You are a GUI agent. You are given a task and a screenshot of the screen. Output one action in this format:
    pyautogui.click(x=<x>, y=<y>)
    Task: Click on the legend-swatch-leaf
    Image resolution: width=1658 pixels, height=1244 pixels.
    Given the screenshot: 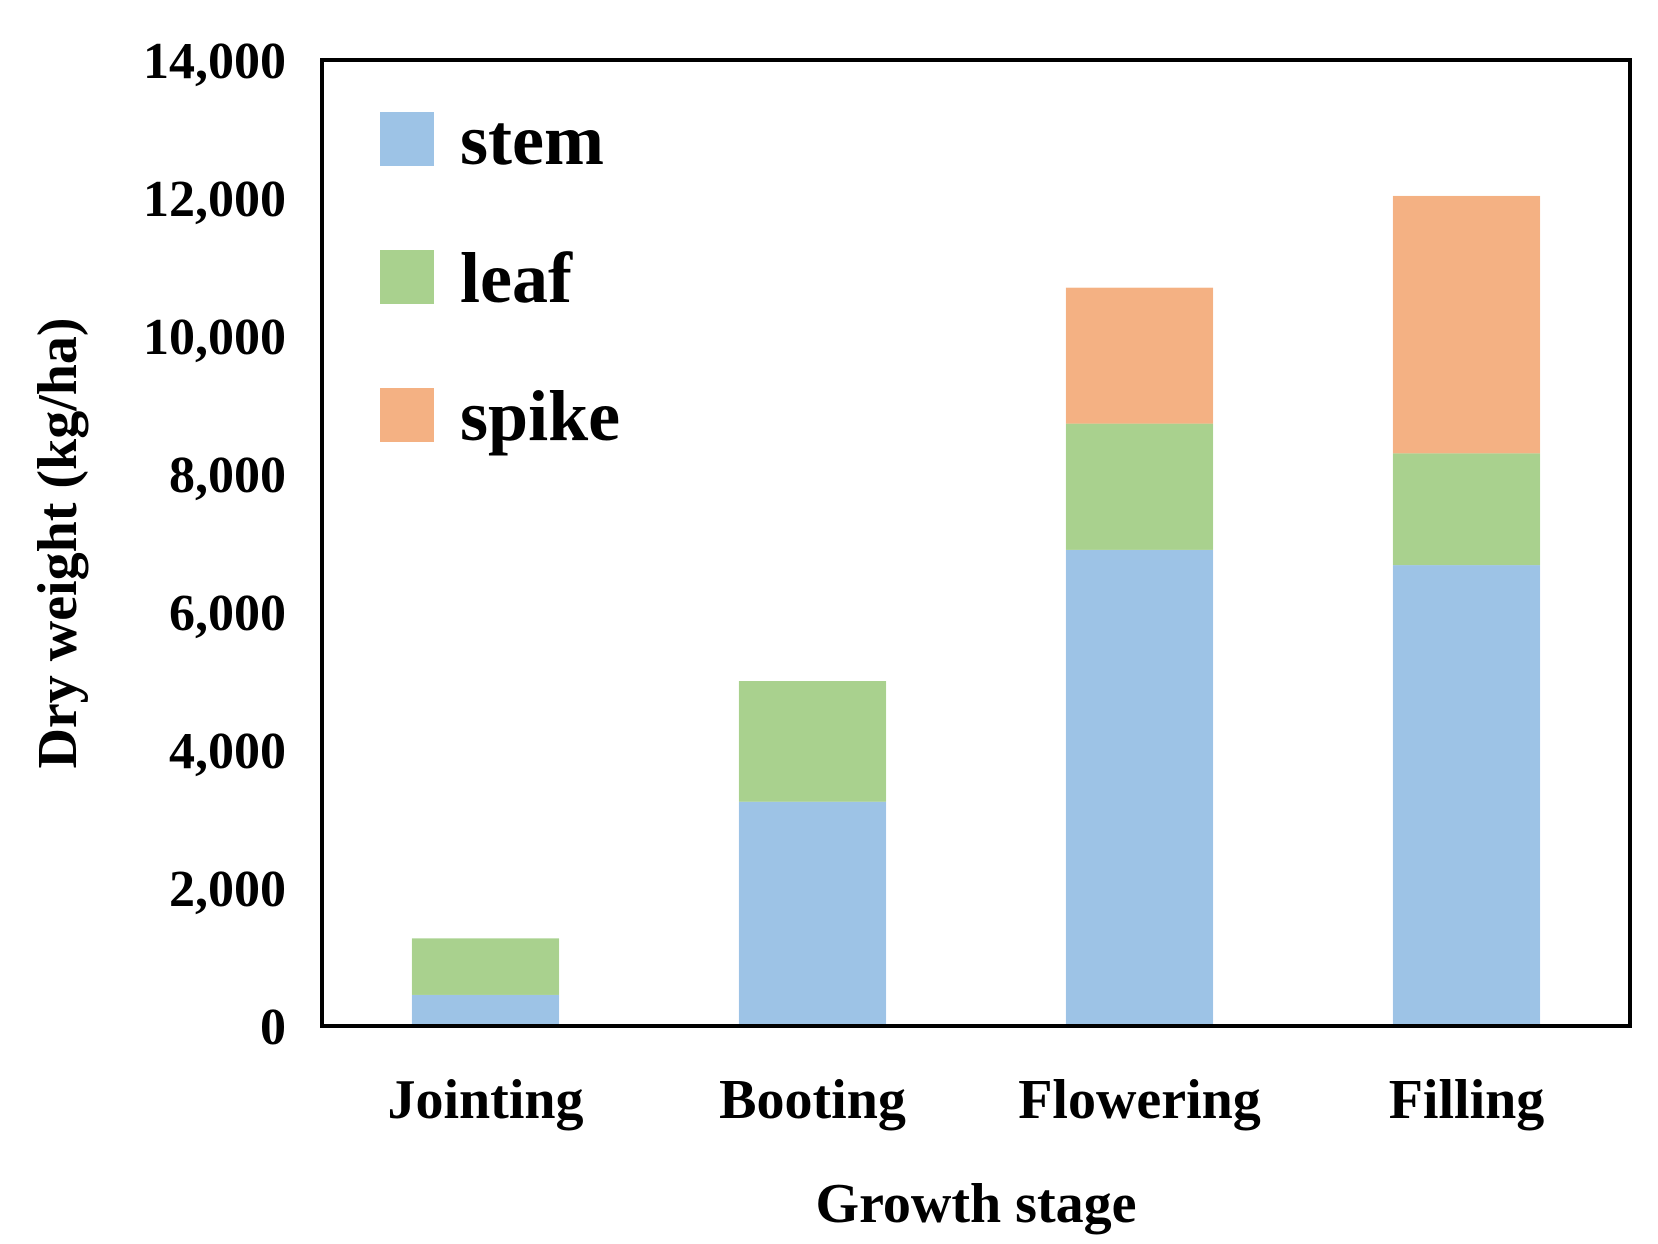 What is the action you would take?
    pyautogui.click(x=407, y=277)
    